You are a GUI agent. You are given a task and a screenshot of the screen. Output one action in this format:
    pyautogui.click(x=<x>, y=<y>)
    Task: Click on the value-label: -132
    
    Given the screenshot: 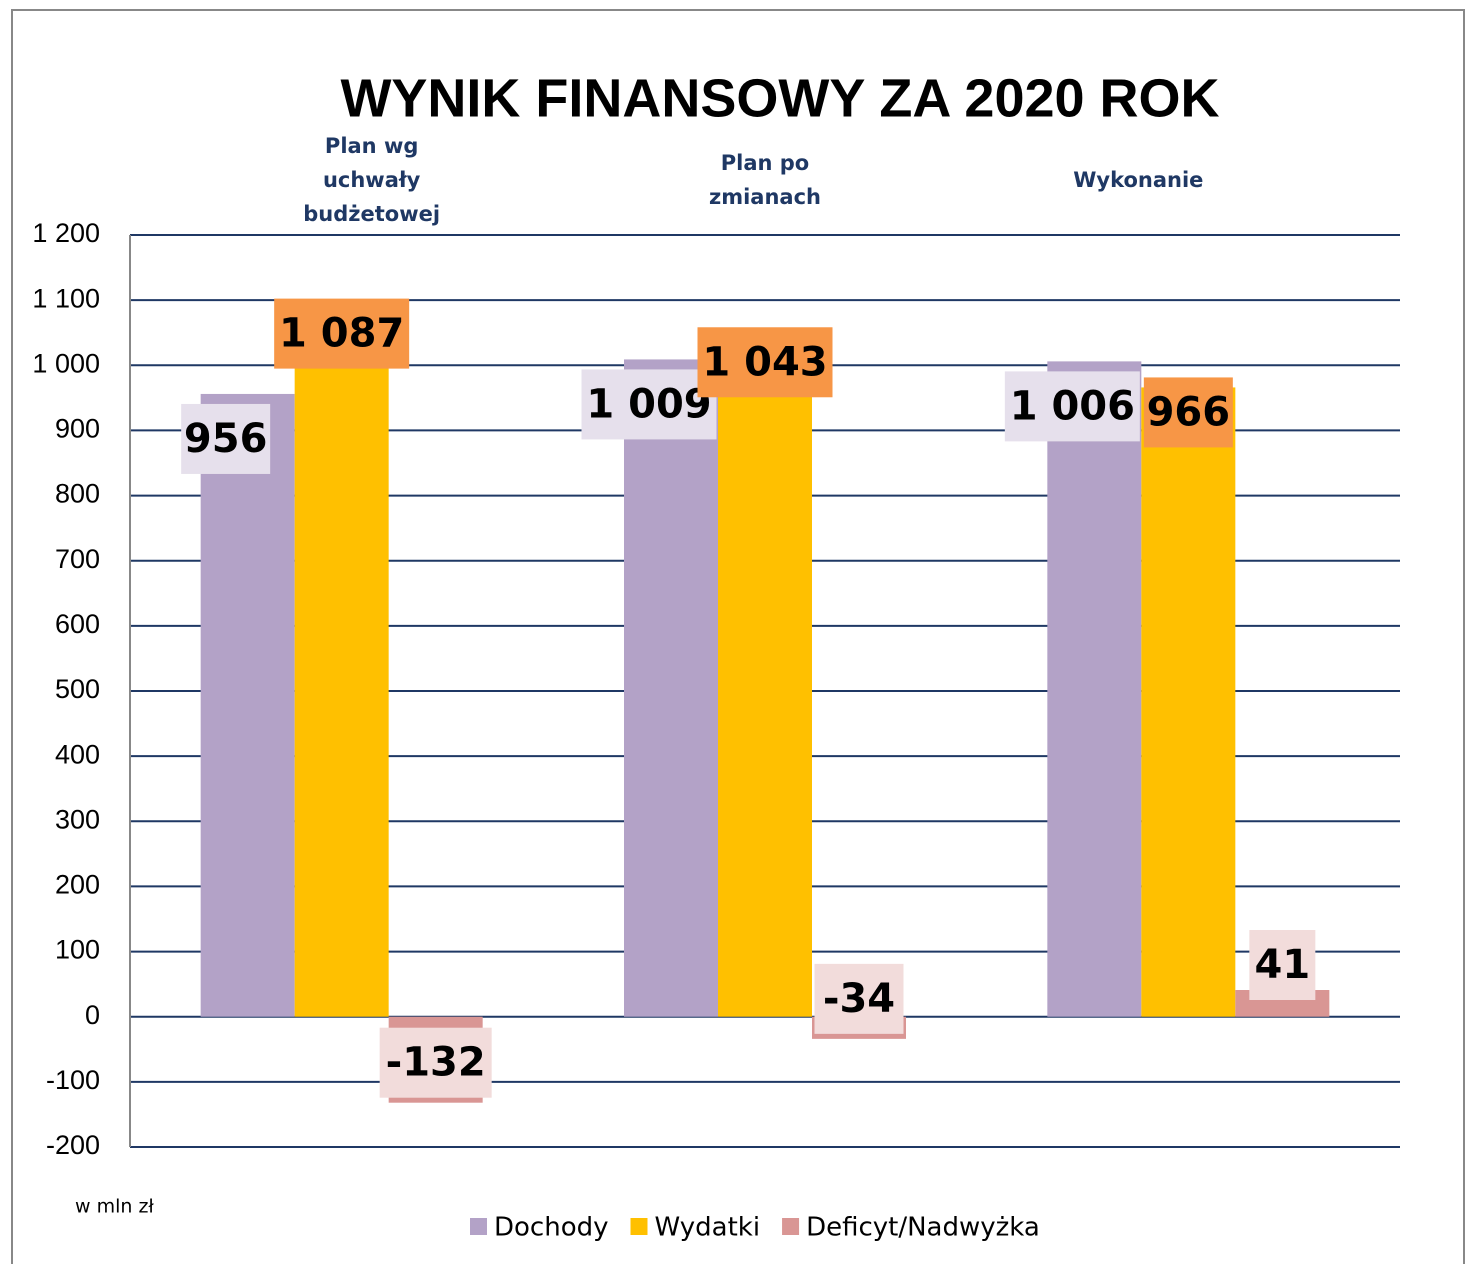 What is the action you would take?
    pyautogui.click(x=436, y=1063)
    